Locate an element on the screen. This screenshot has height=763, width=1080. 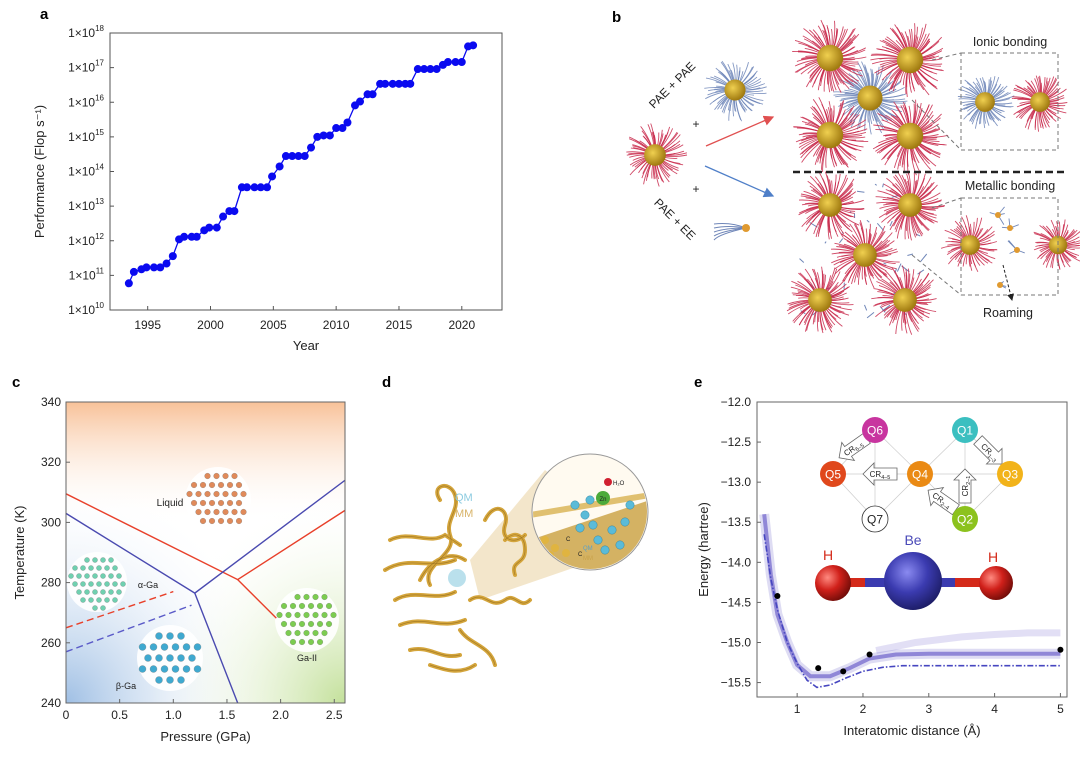
qubit-node-label: Q5 is located at coordinates (833, 475).